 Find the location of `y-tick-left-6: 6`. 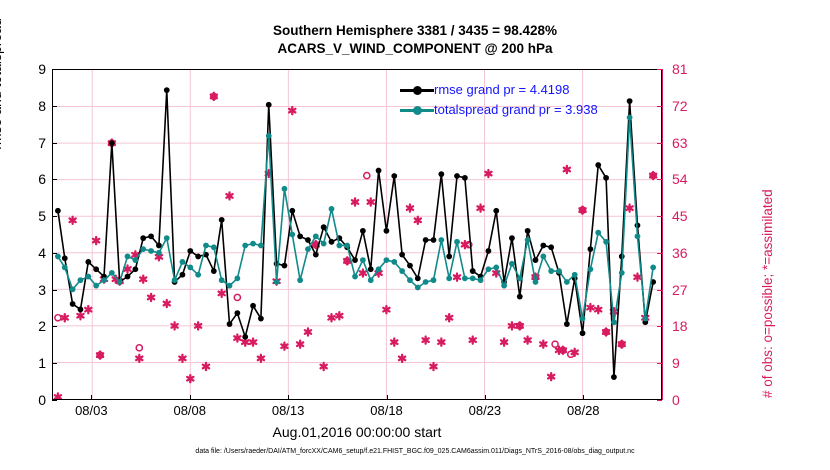

y-tick-left-6: 6 is located at coordinates (42, 179).